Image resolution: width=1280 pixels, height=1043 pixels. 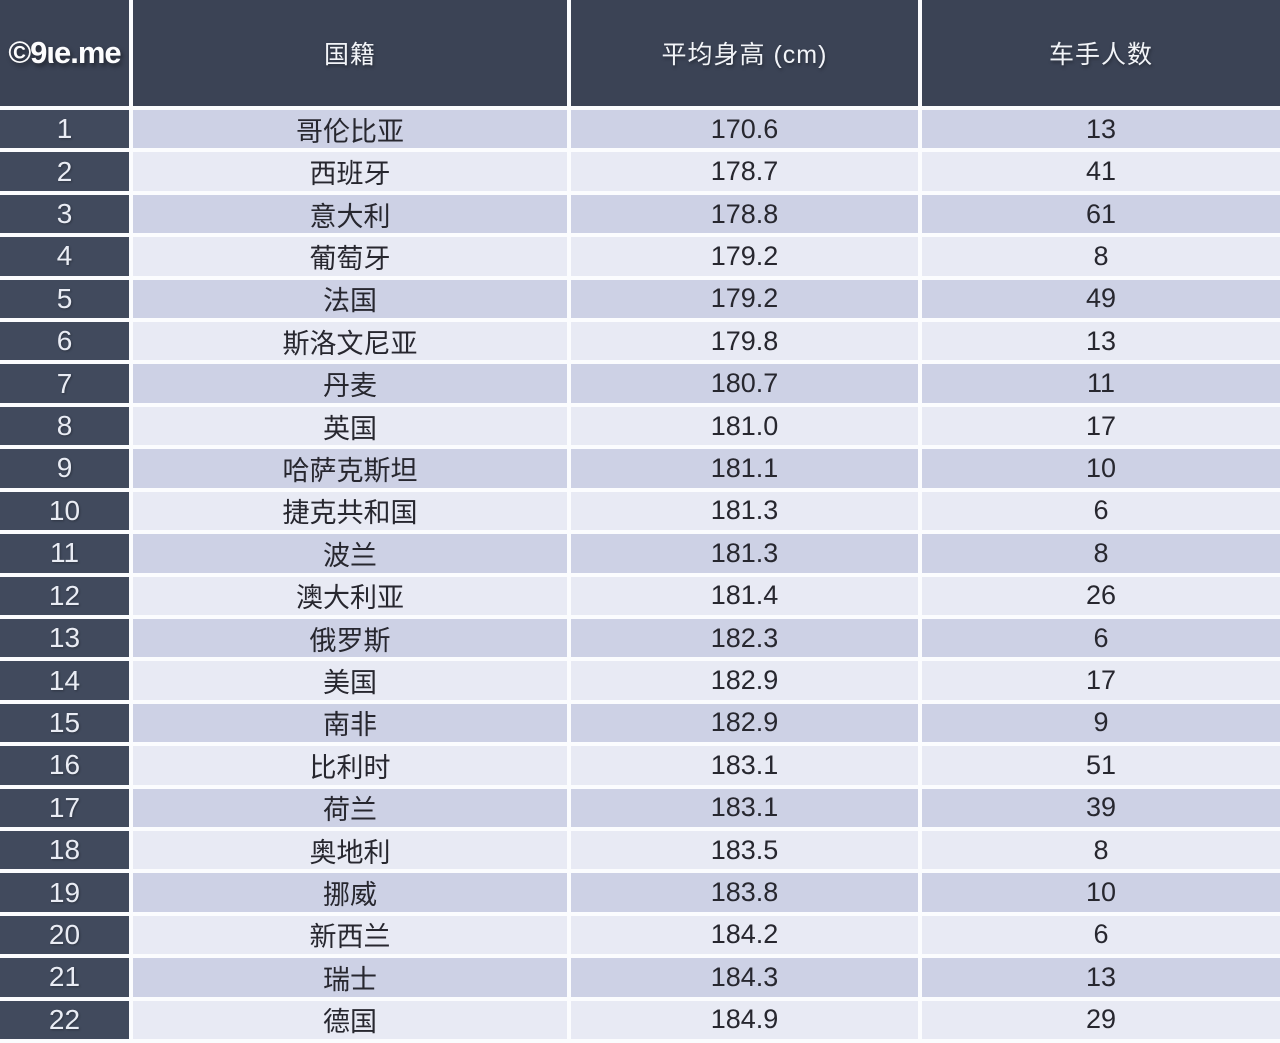 What do you see at coordinates (1101, 383) in the screenshot?
I see `riders-cell: 11` at bounding box center [1101, 383].